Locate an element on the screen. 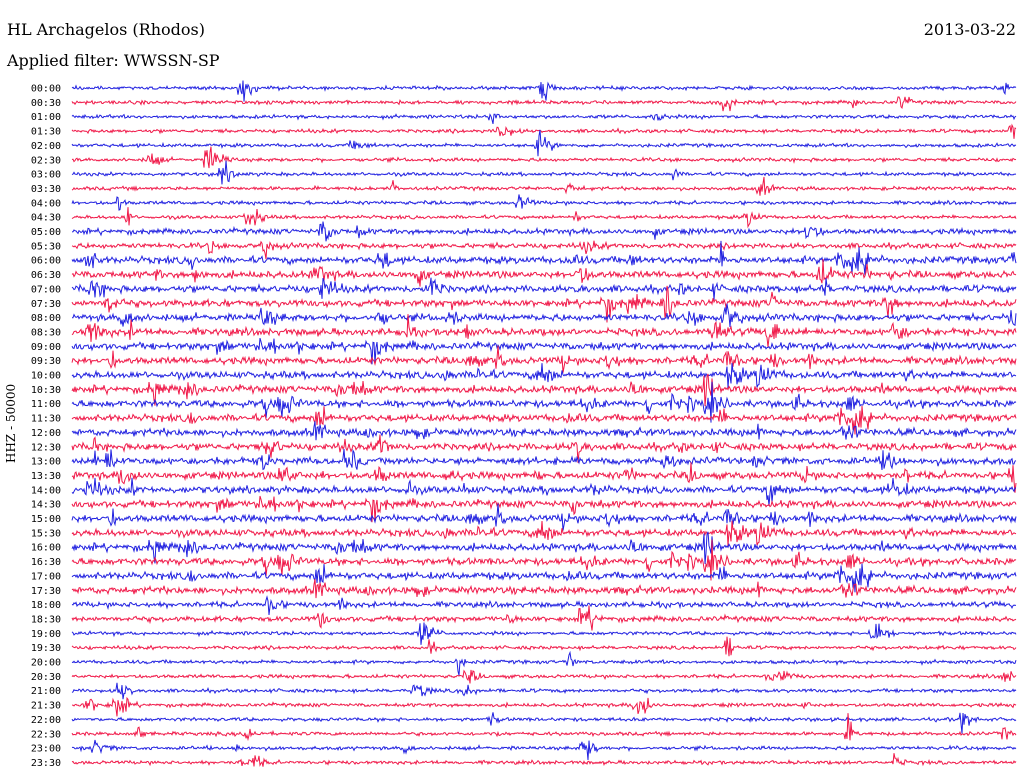  time-tick-label: 19:30 is located at coordinates (46, 648).